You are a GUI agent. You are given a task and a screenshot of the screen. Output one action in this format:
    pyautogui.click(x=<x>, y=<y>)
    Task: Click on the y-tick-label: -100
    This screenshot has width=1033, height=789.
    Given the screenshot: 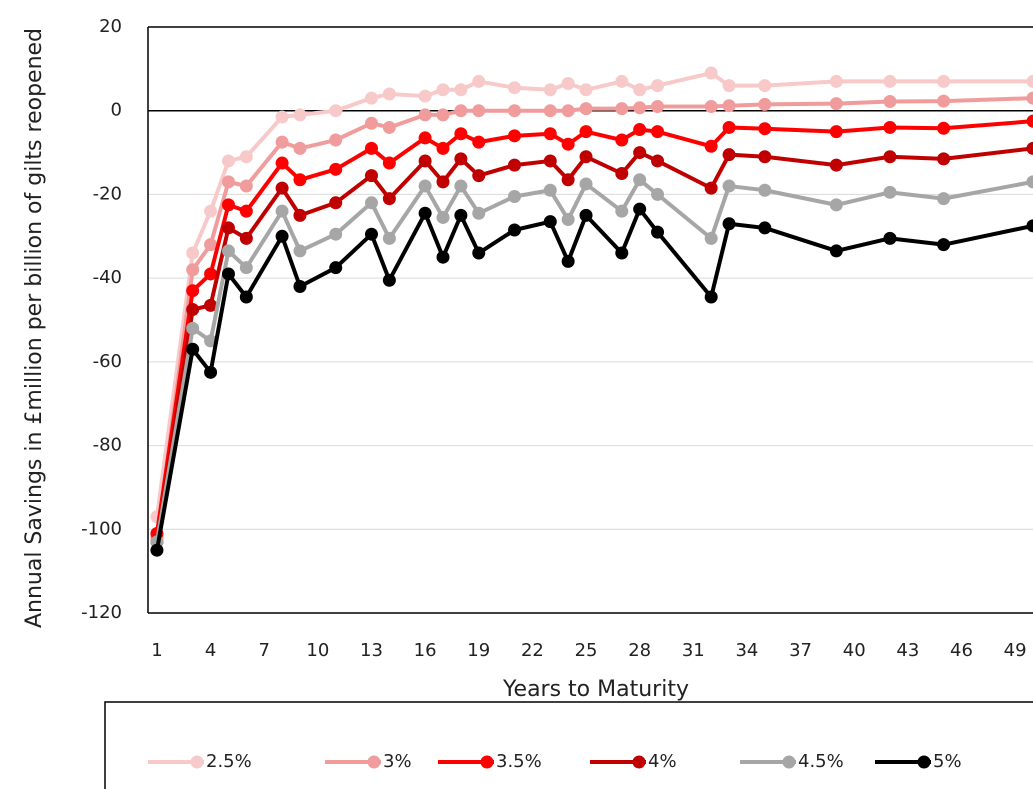 What is the action you would take?
    pyautogui.click(x=101, y=528)
    